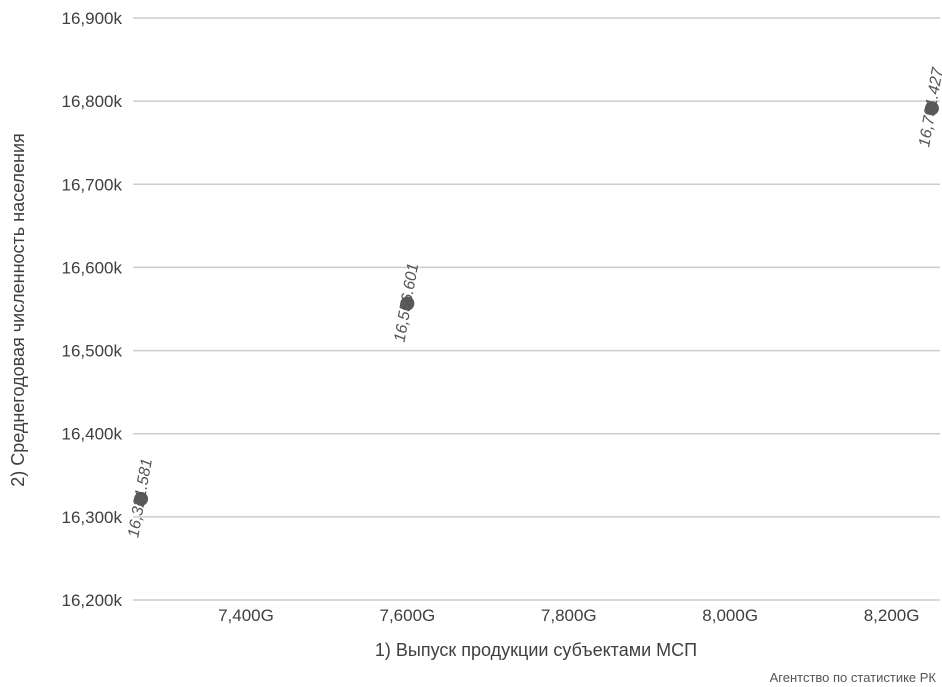 The image size is (942, 687). What do you see at coordinates (92, 184) in the screenshot?
I see `y-tick-label: 16,700k` at bounding box center [92, 184].